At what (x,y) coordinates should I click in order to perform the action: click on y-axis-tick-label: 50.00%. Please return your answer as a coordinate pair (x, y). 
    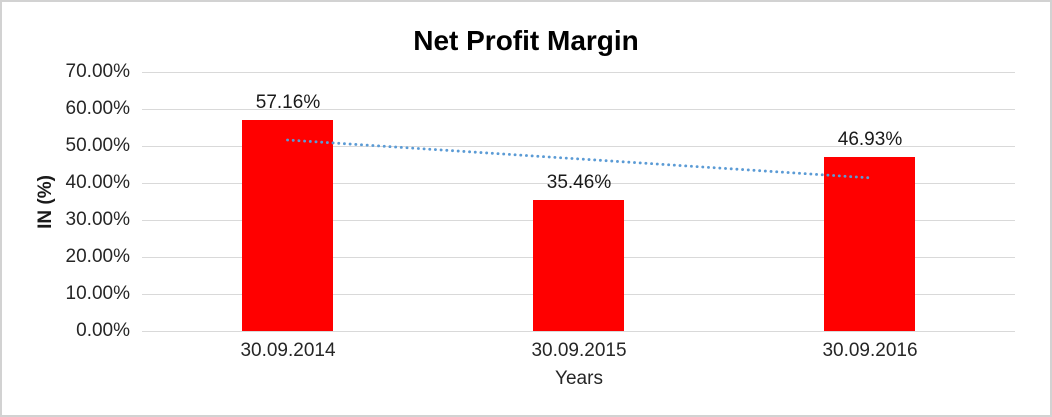
    Looking at the image, I should click on (97, 145).